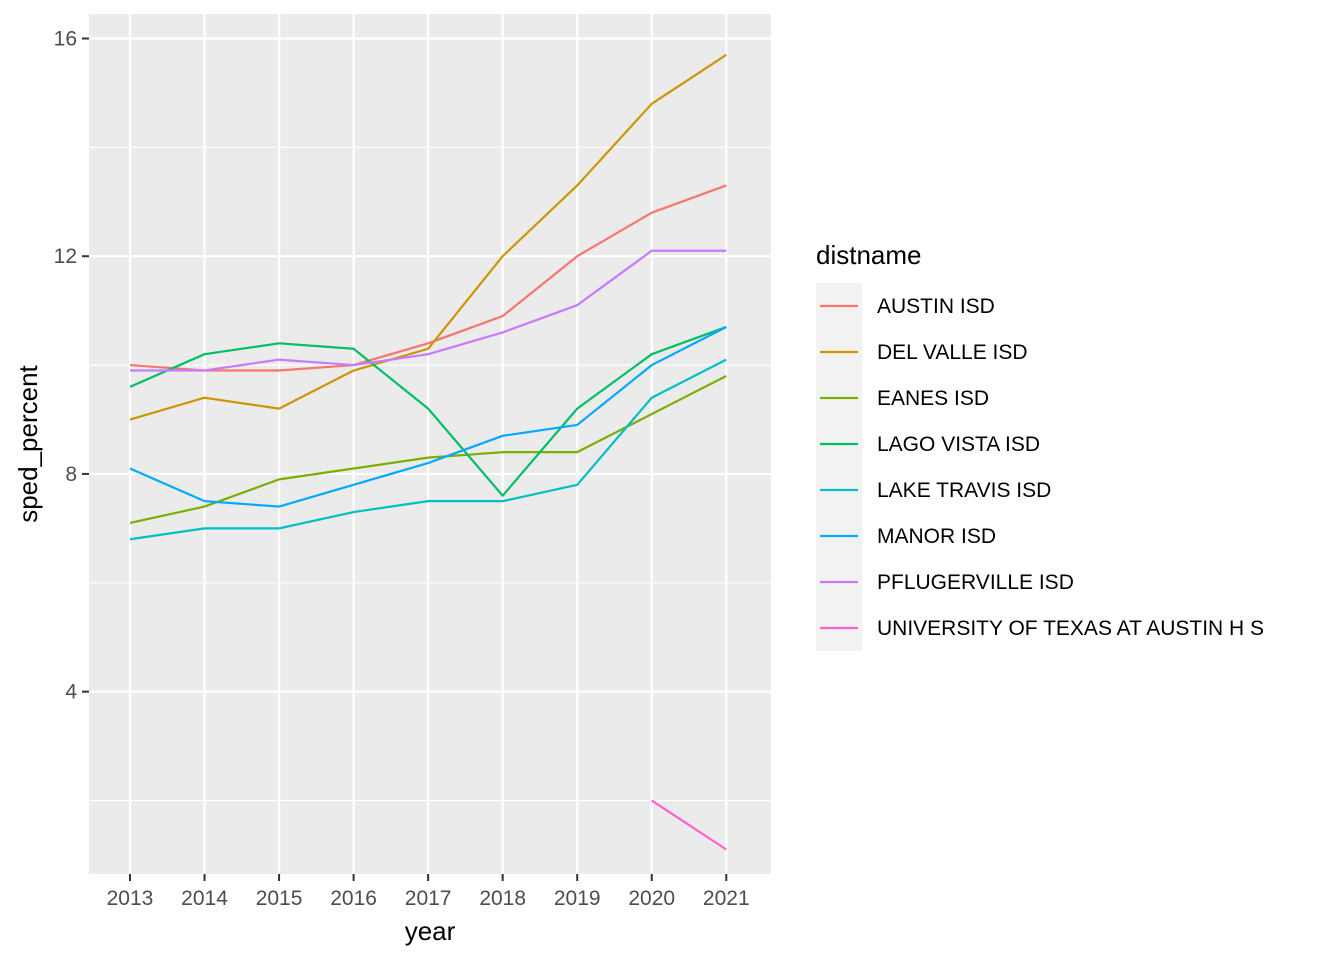 This screenshot has width=1344, height=960. I want to click on x-tick-label: 2013, so click(130, 898).